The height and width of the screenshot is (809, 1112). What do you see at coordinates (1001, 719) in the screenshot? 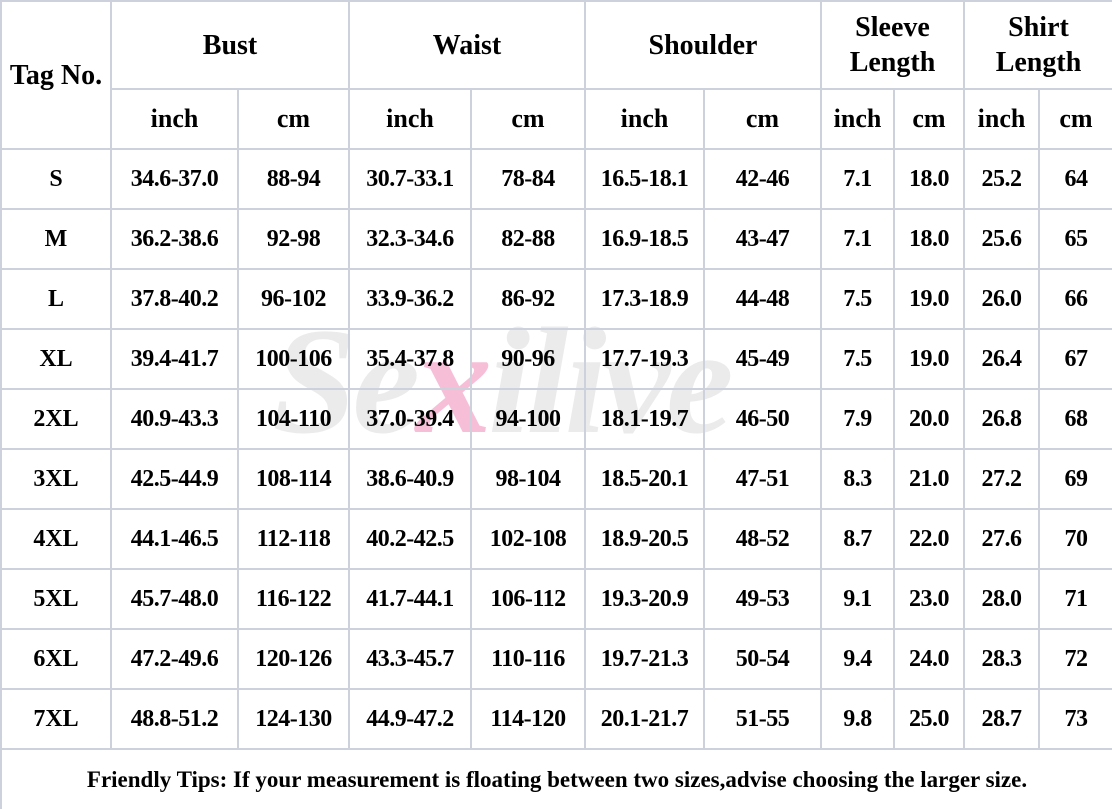
I see `measurement-cell: 28.7` at bounding box center [1001, 719].